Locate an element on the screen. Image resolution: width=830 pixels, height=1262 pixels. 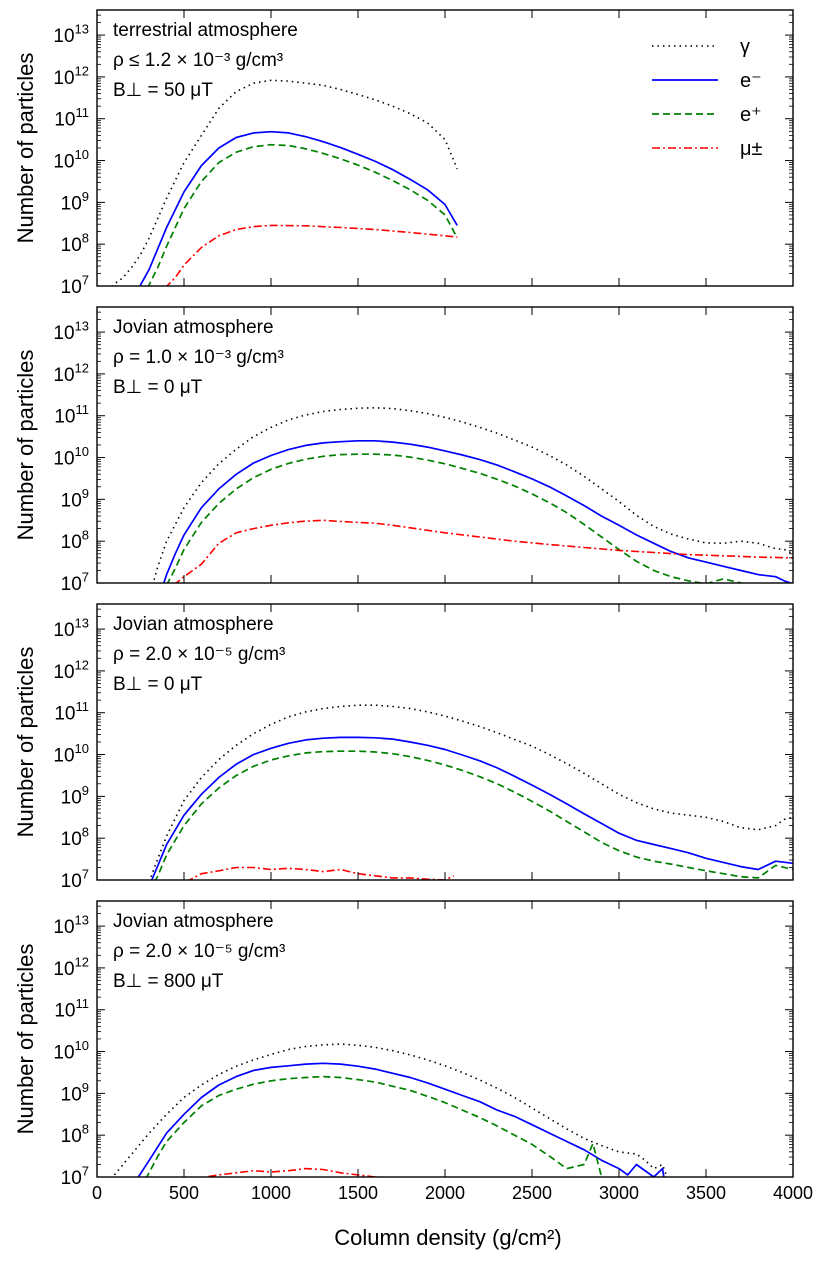
panel-title: terrestrial atmosphere is located at coordinates (205, 30).